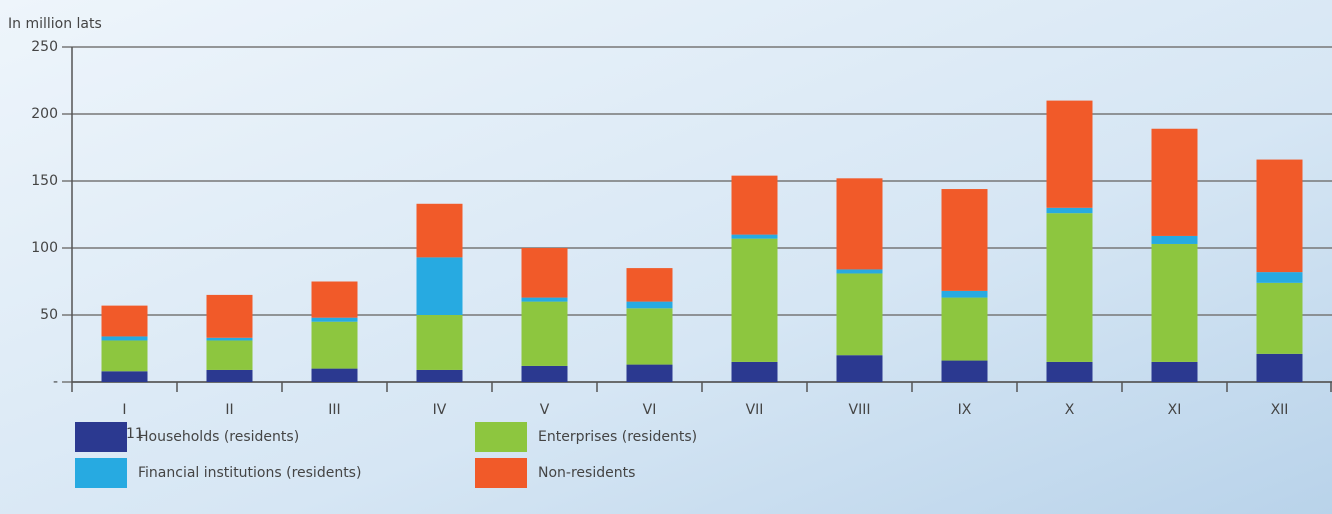  Describe the element at coordinates (44, 181) in the screenshot. I see `y-tick-label: 150` at that location.